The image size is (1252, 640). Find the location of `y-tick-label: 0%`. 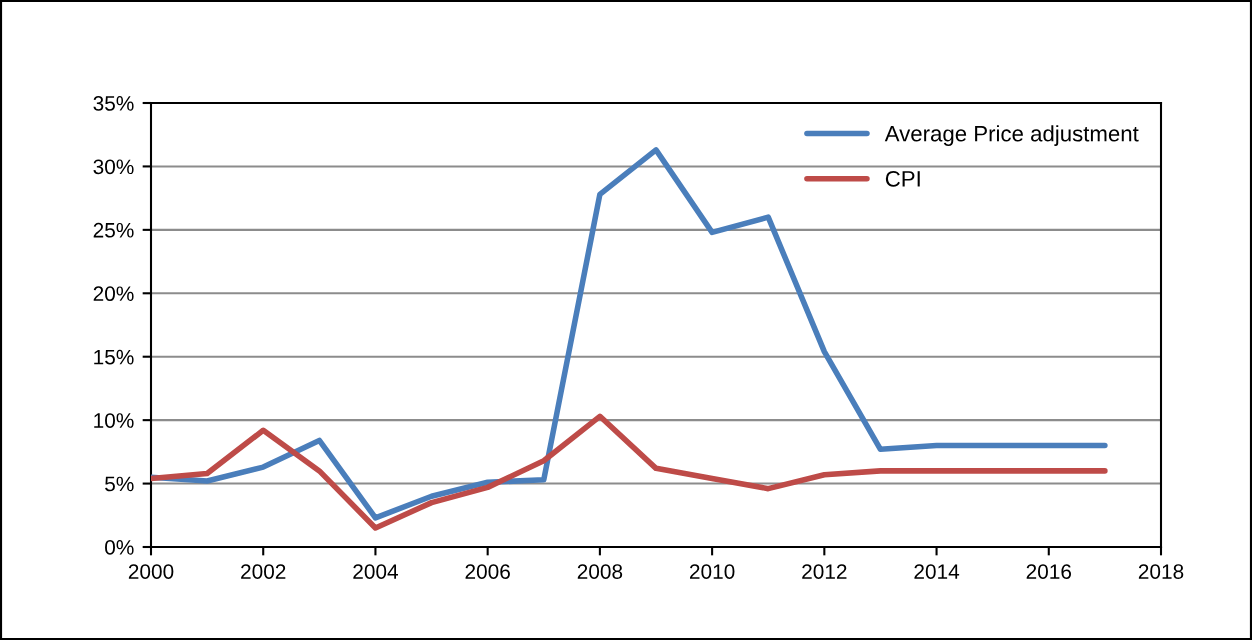

y-tick-label: 0% is located at coordinates (119, 547).